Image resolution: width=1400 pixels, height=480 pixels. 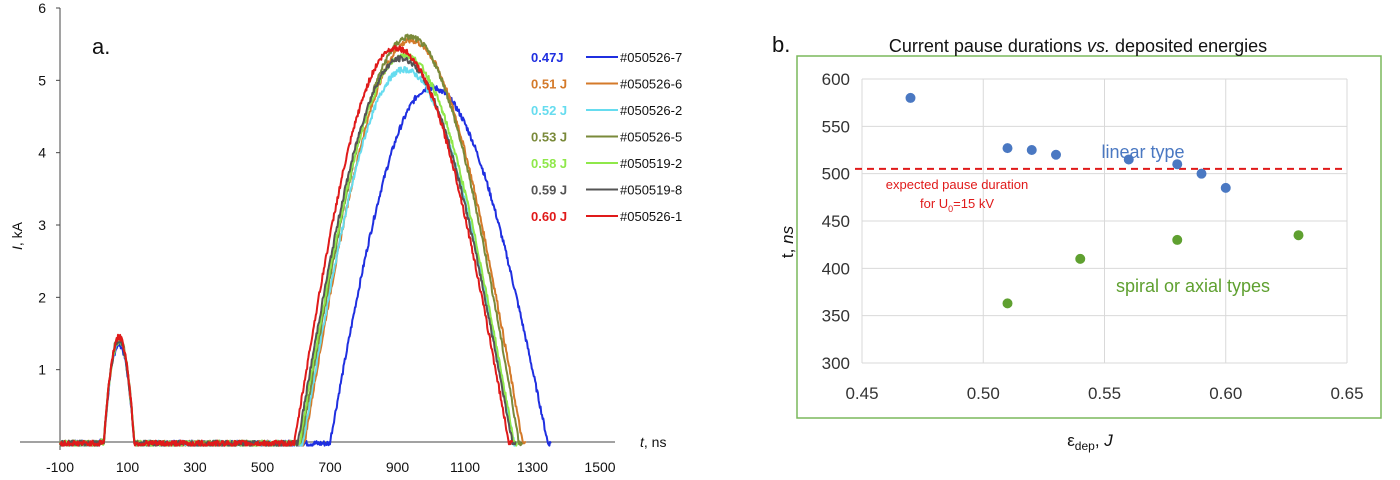 I want to click on x-tick-label: 500, so click(x=263, y=467).